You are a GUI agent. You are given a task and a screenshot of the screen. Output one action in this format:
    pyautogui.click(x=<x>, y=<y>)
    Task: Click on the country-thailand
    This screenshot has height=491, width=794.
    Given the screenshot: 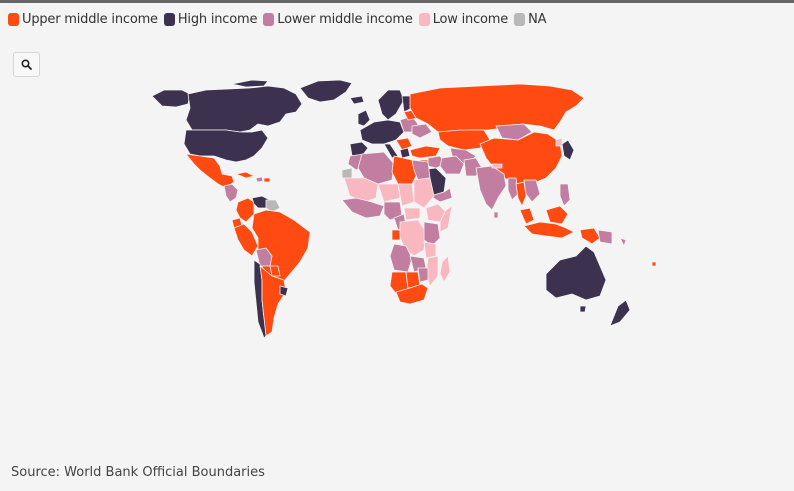 What is the action you would take?
    pyautogui.click(x=521, y=194)
    